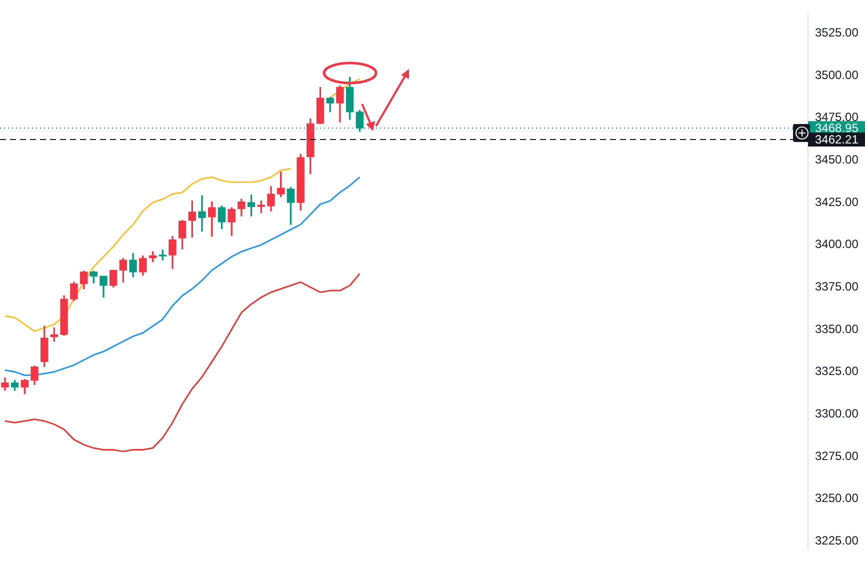 The image size is (865, 563). Describe the element at coordinates (837, 455) in the screenshot. I see `y-tick-label: 3275.00` at that location.